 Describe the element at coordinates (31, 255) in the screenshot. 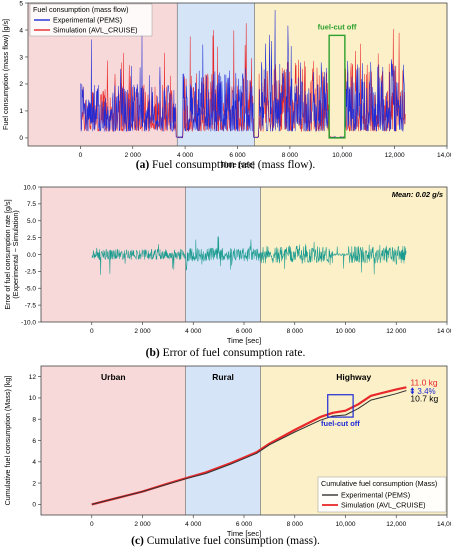

I see `y-tick-label: 0.0` at that location.